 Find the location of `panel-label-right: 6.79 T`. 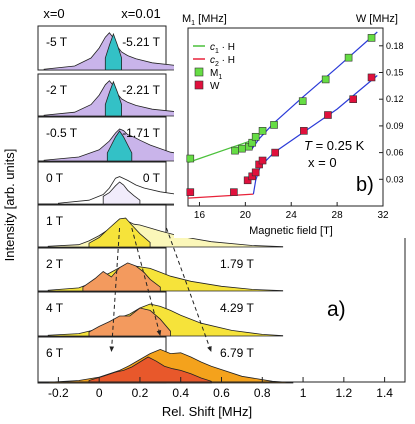

panel-label-right: 6.79 T is located at coordinates (237, 353).